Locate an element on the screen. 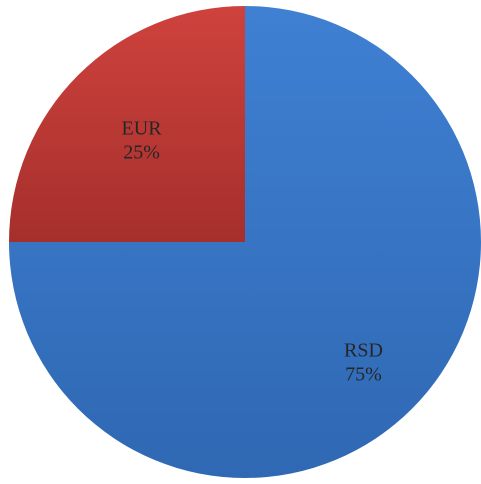 The width and height of the screenshot is (481, 484). slice-category-label: EUR is located at coordinates (142, 129).